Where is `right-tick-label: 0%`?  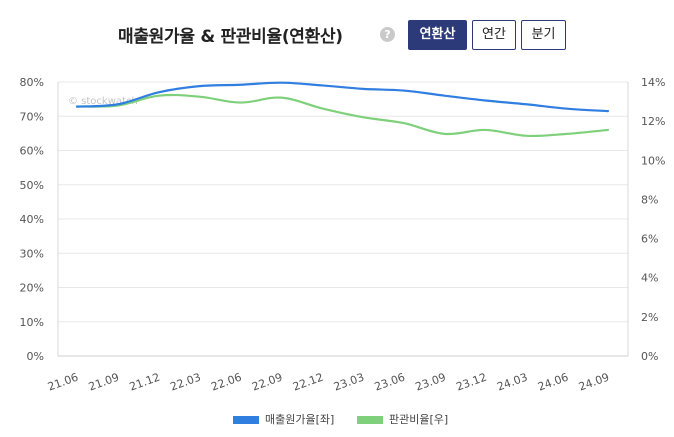
right-tick-label: 0% is located at coordinates (649, 356).